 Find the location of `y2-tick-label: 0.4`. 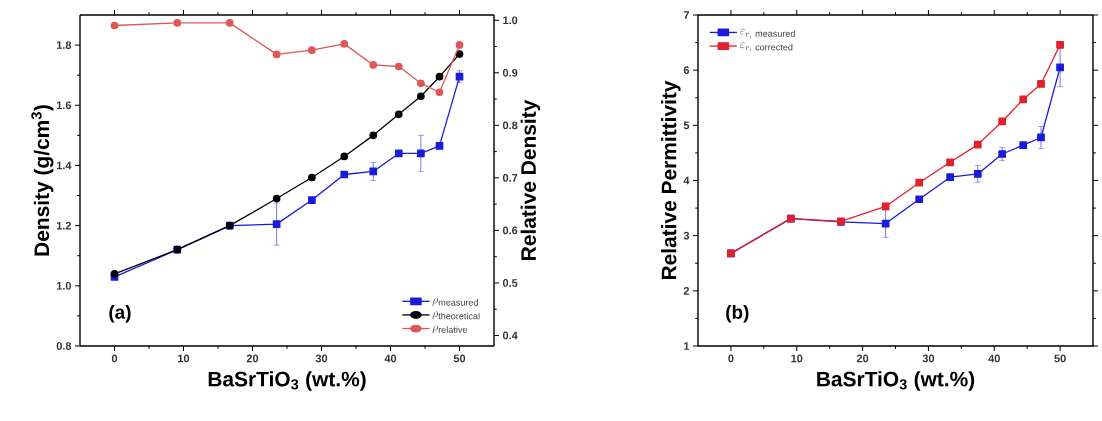

y2-tick-label: 0.4 is located at coordinates (510, 335).